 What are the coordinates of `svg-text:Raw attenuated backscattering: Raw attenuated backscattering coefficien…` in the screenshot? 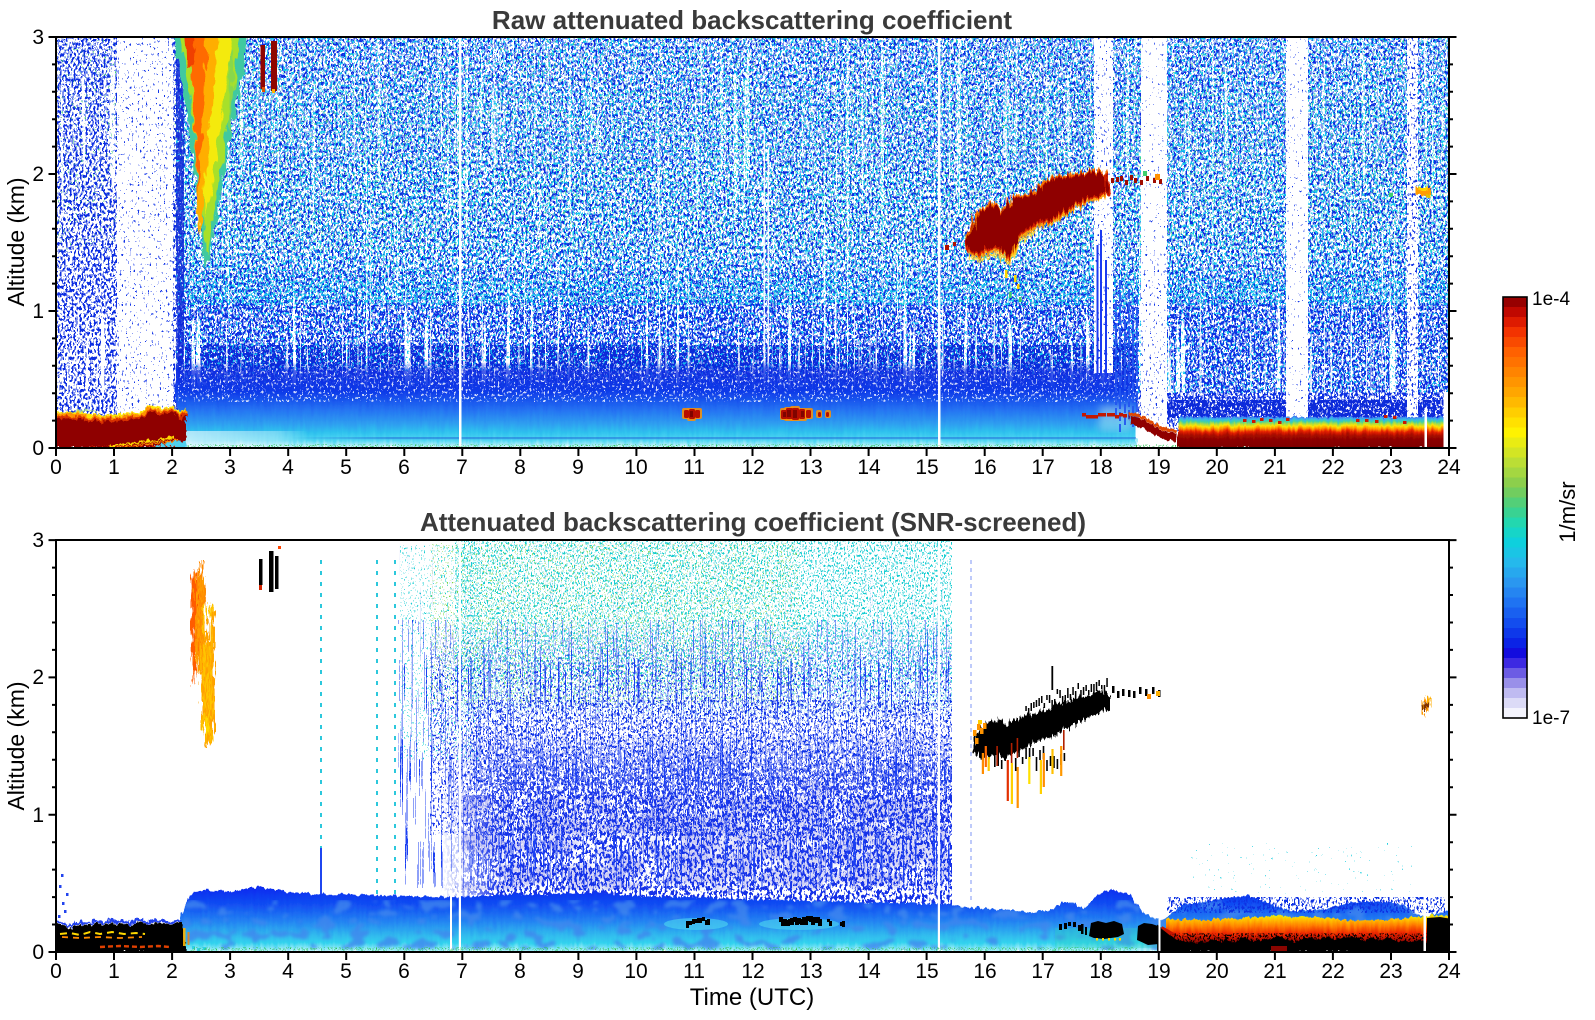 It's located at (752, 20).